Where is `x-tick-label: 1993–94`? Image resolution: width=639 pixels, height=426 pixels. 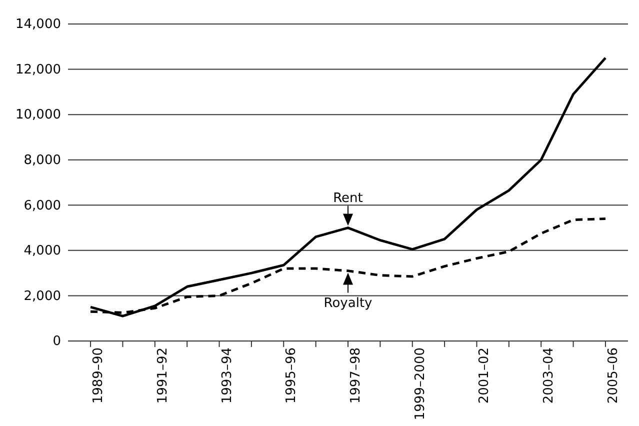 x-tick-label: 1993–94 is located at coordinates (227, 376).